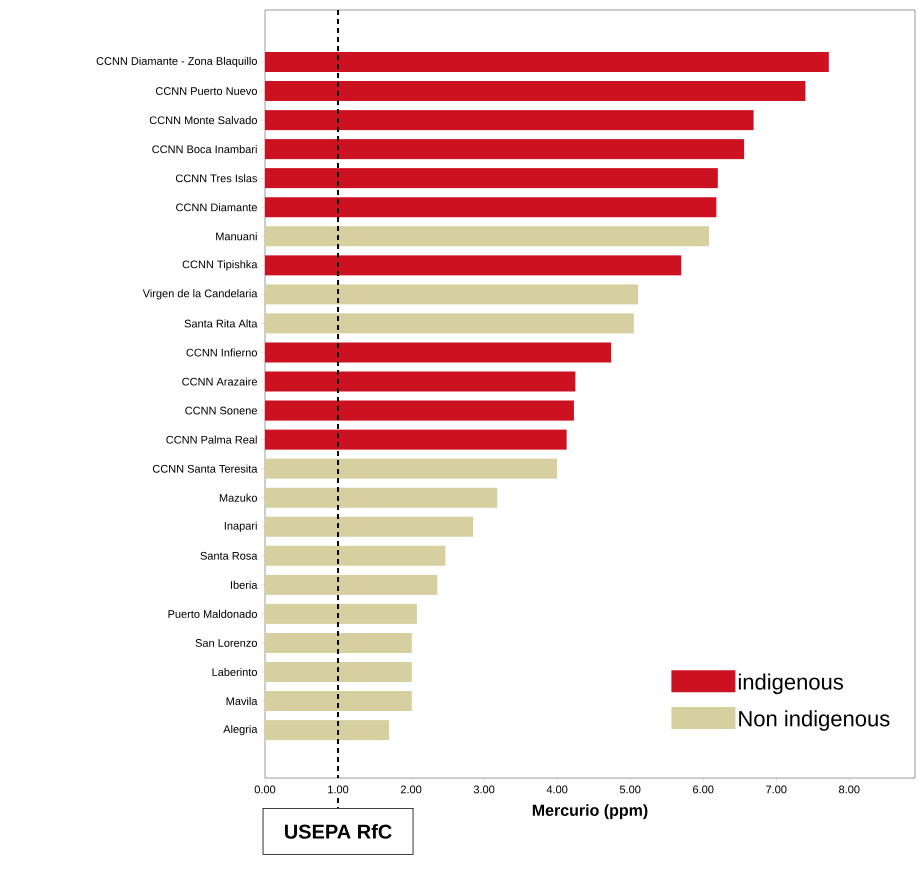 This screenshot has width=918, height=889. I want to click on x-tick-label: 4.00, so click(557, 790).